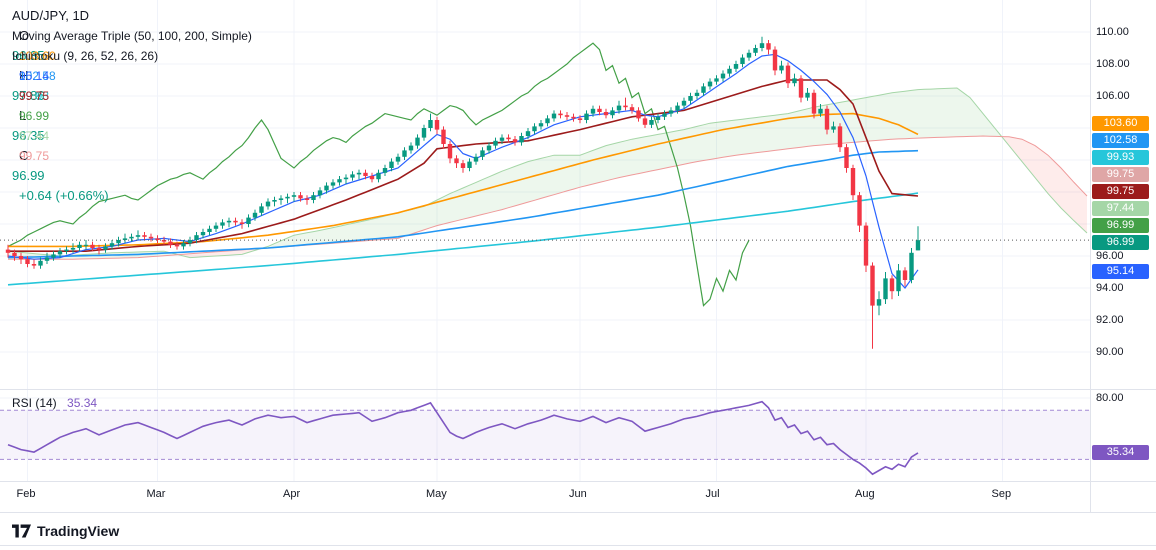  Describe the element at coordinates (1120, 157) in the screenshot. I see `price-badge: 99.93` at that location.